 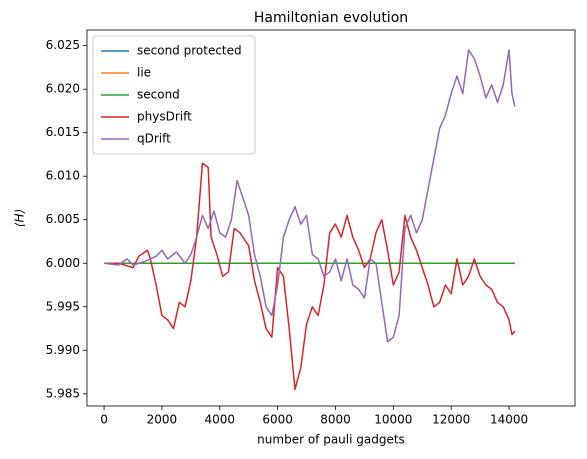 What do you see at coordinates (331, 440) in the screenshot?
I see `x-axis-label: number of pauli gadgets` at bounding box center [331, 440].